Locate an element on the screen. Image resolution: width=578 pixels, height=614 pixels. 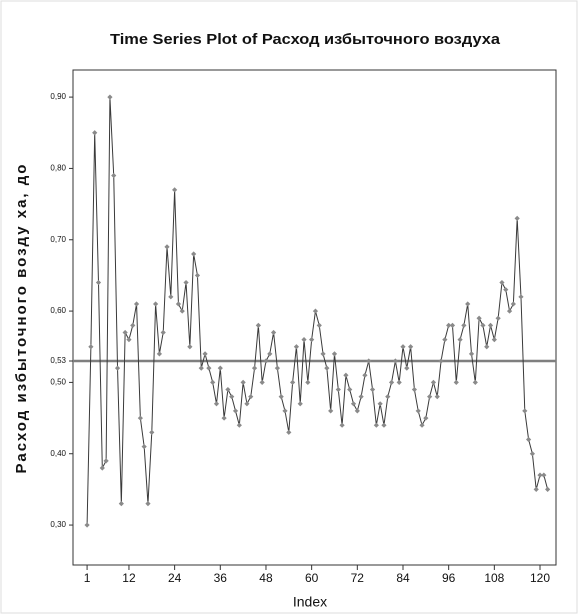
x-axis-label: Index is located at coordinates (310, 602).